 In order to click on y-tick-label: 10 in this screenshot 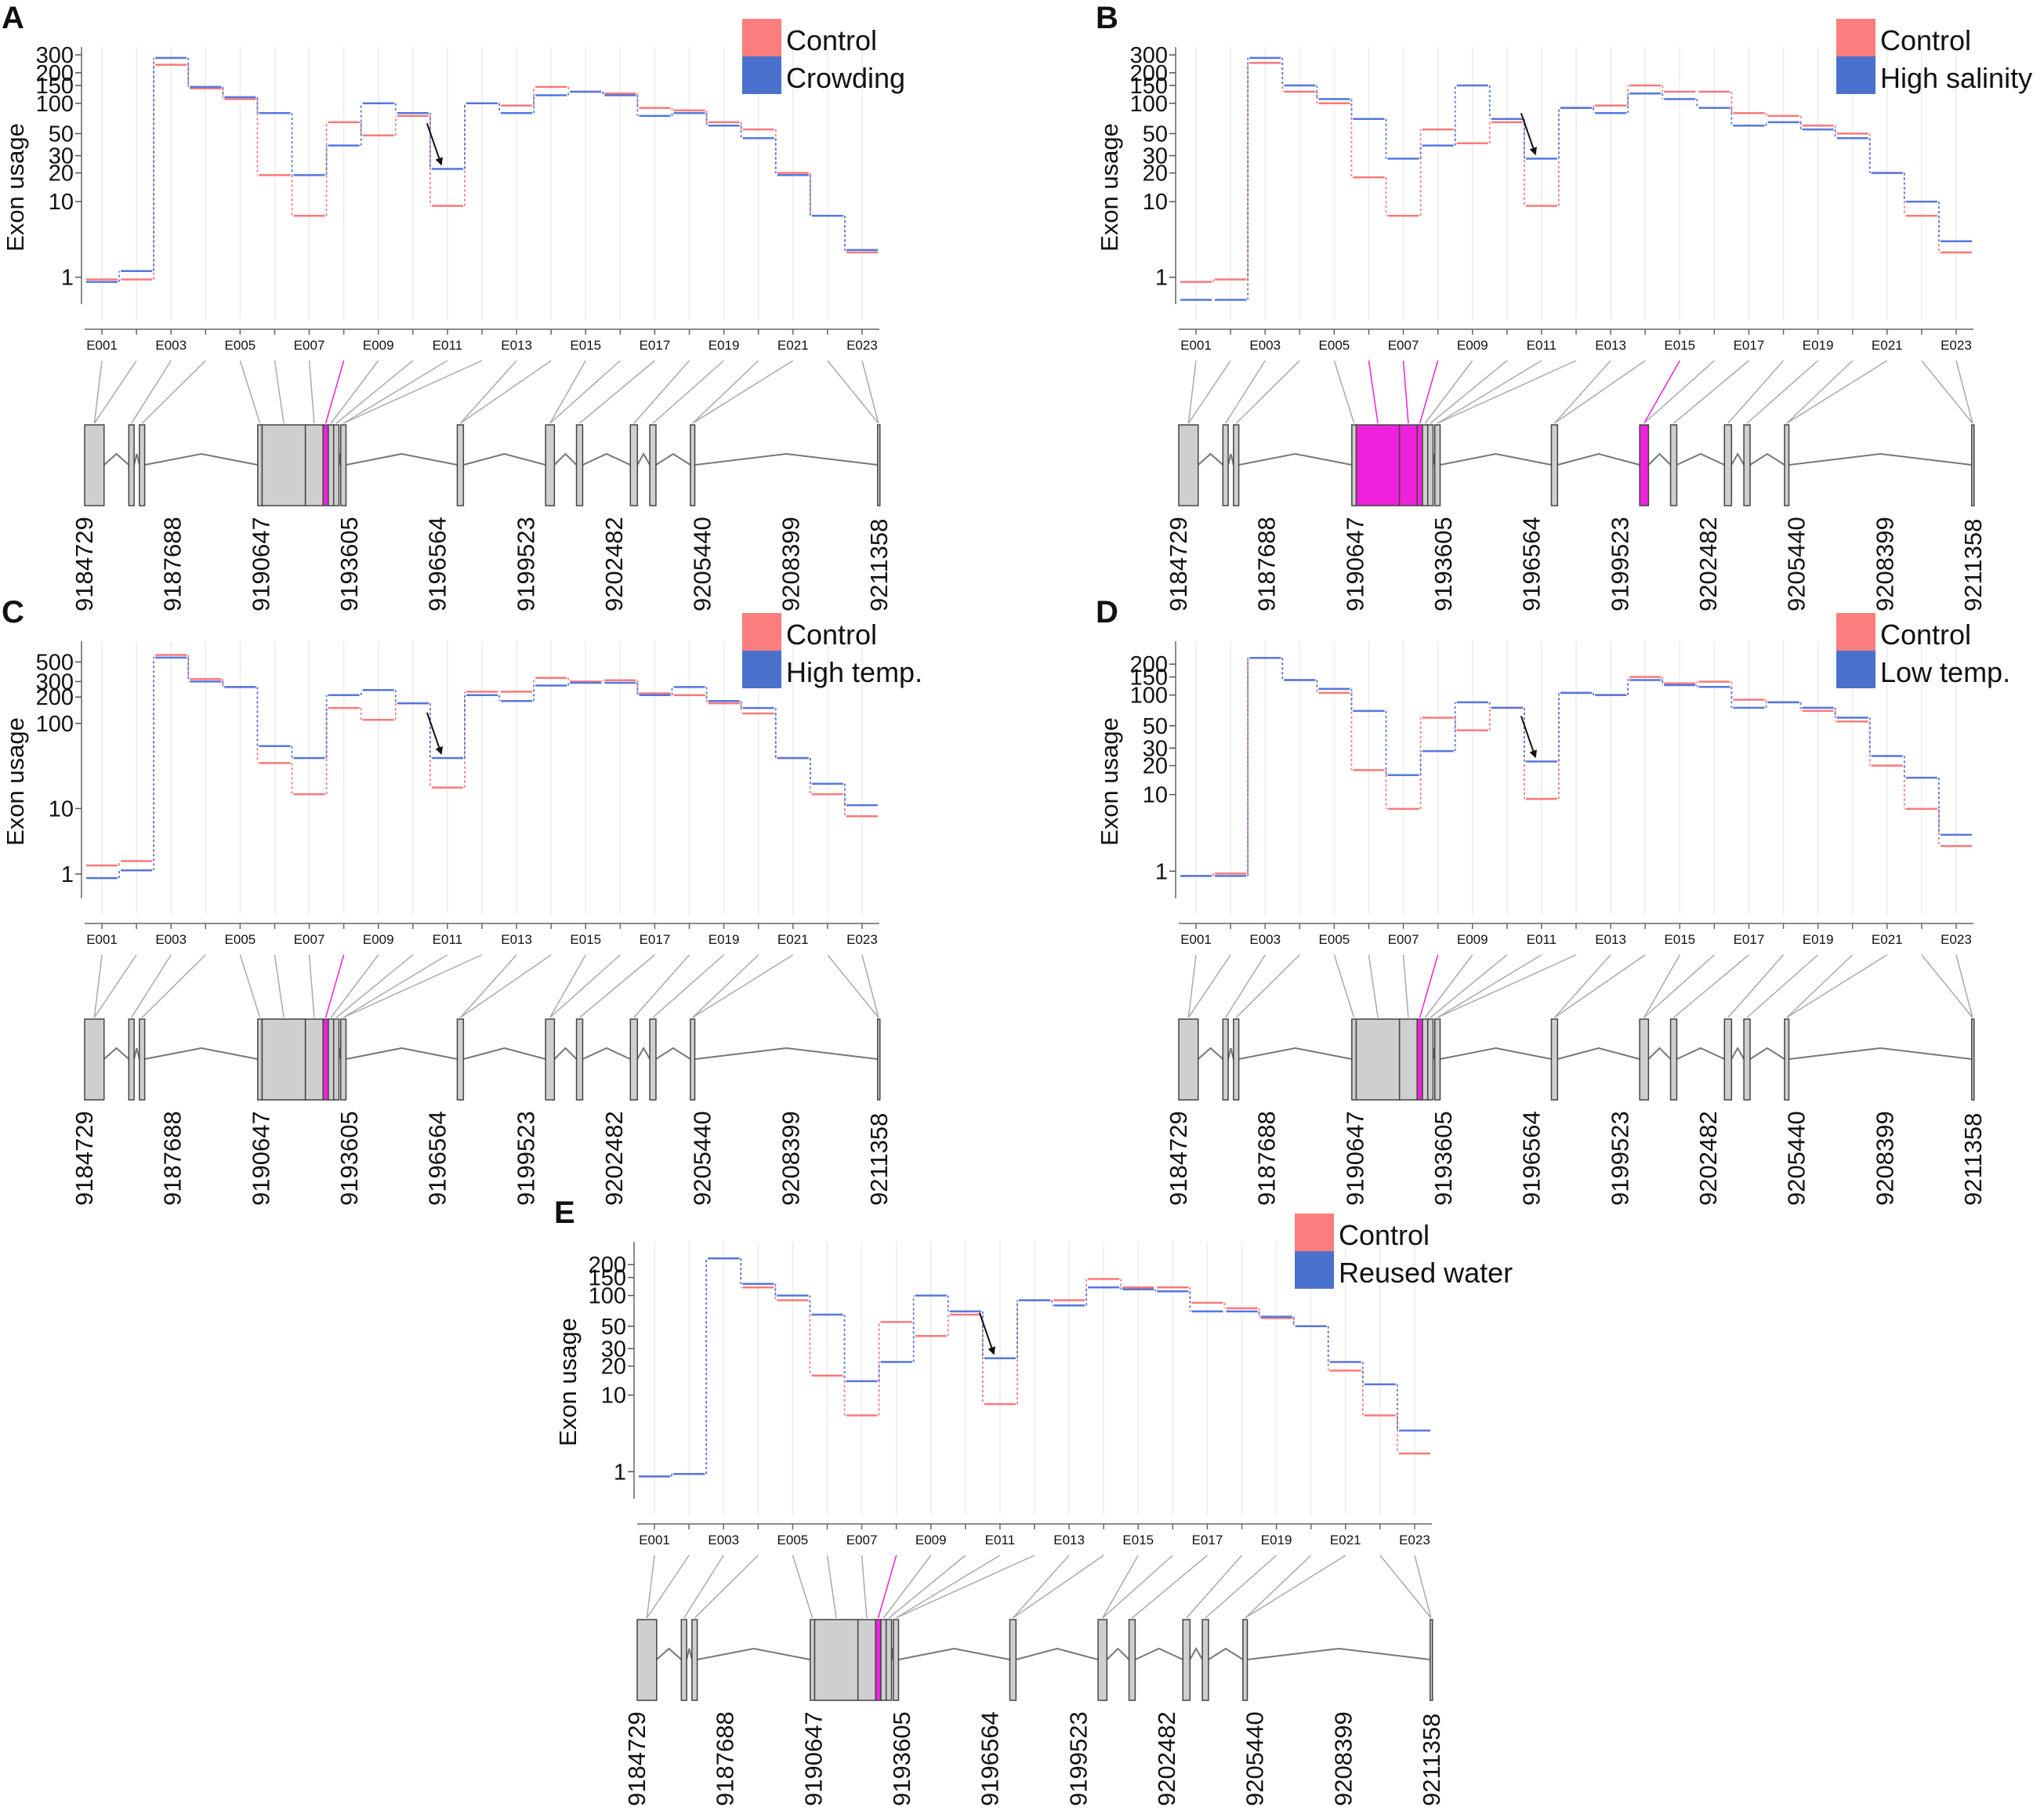, I will do `click(61, 809)`.